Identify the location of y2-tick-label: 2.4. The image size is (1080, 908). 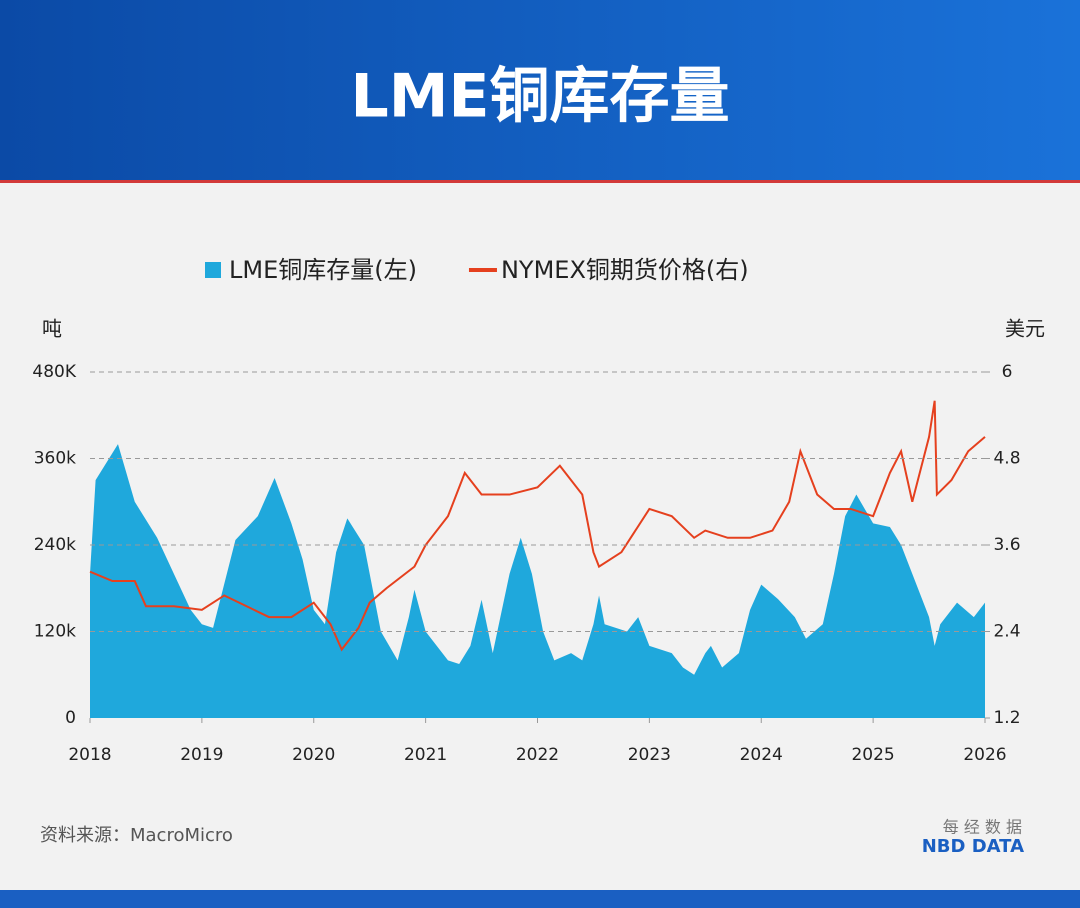
(1006, 632).